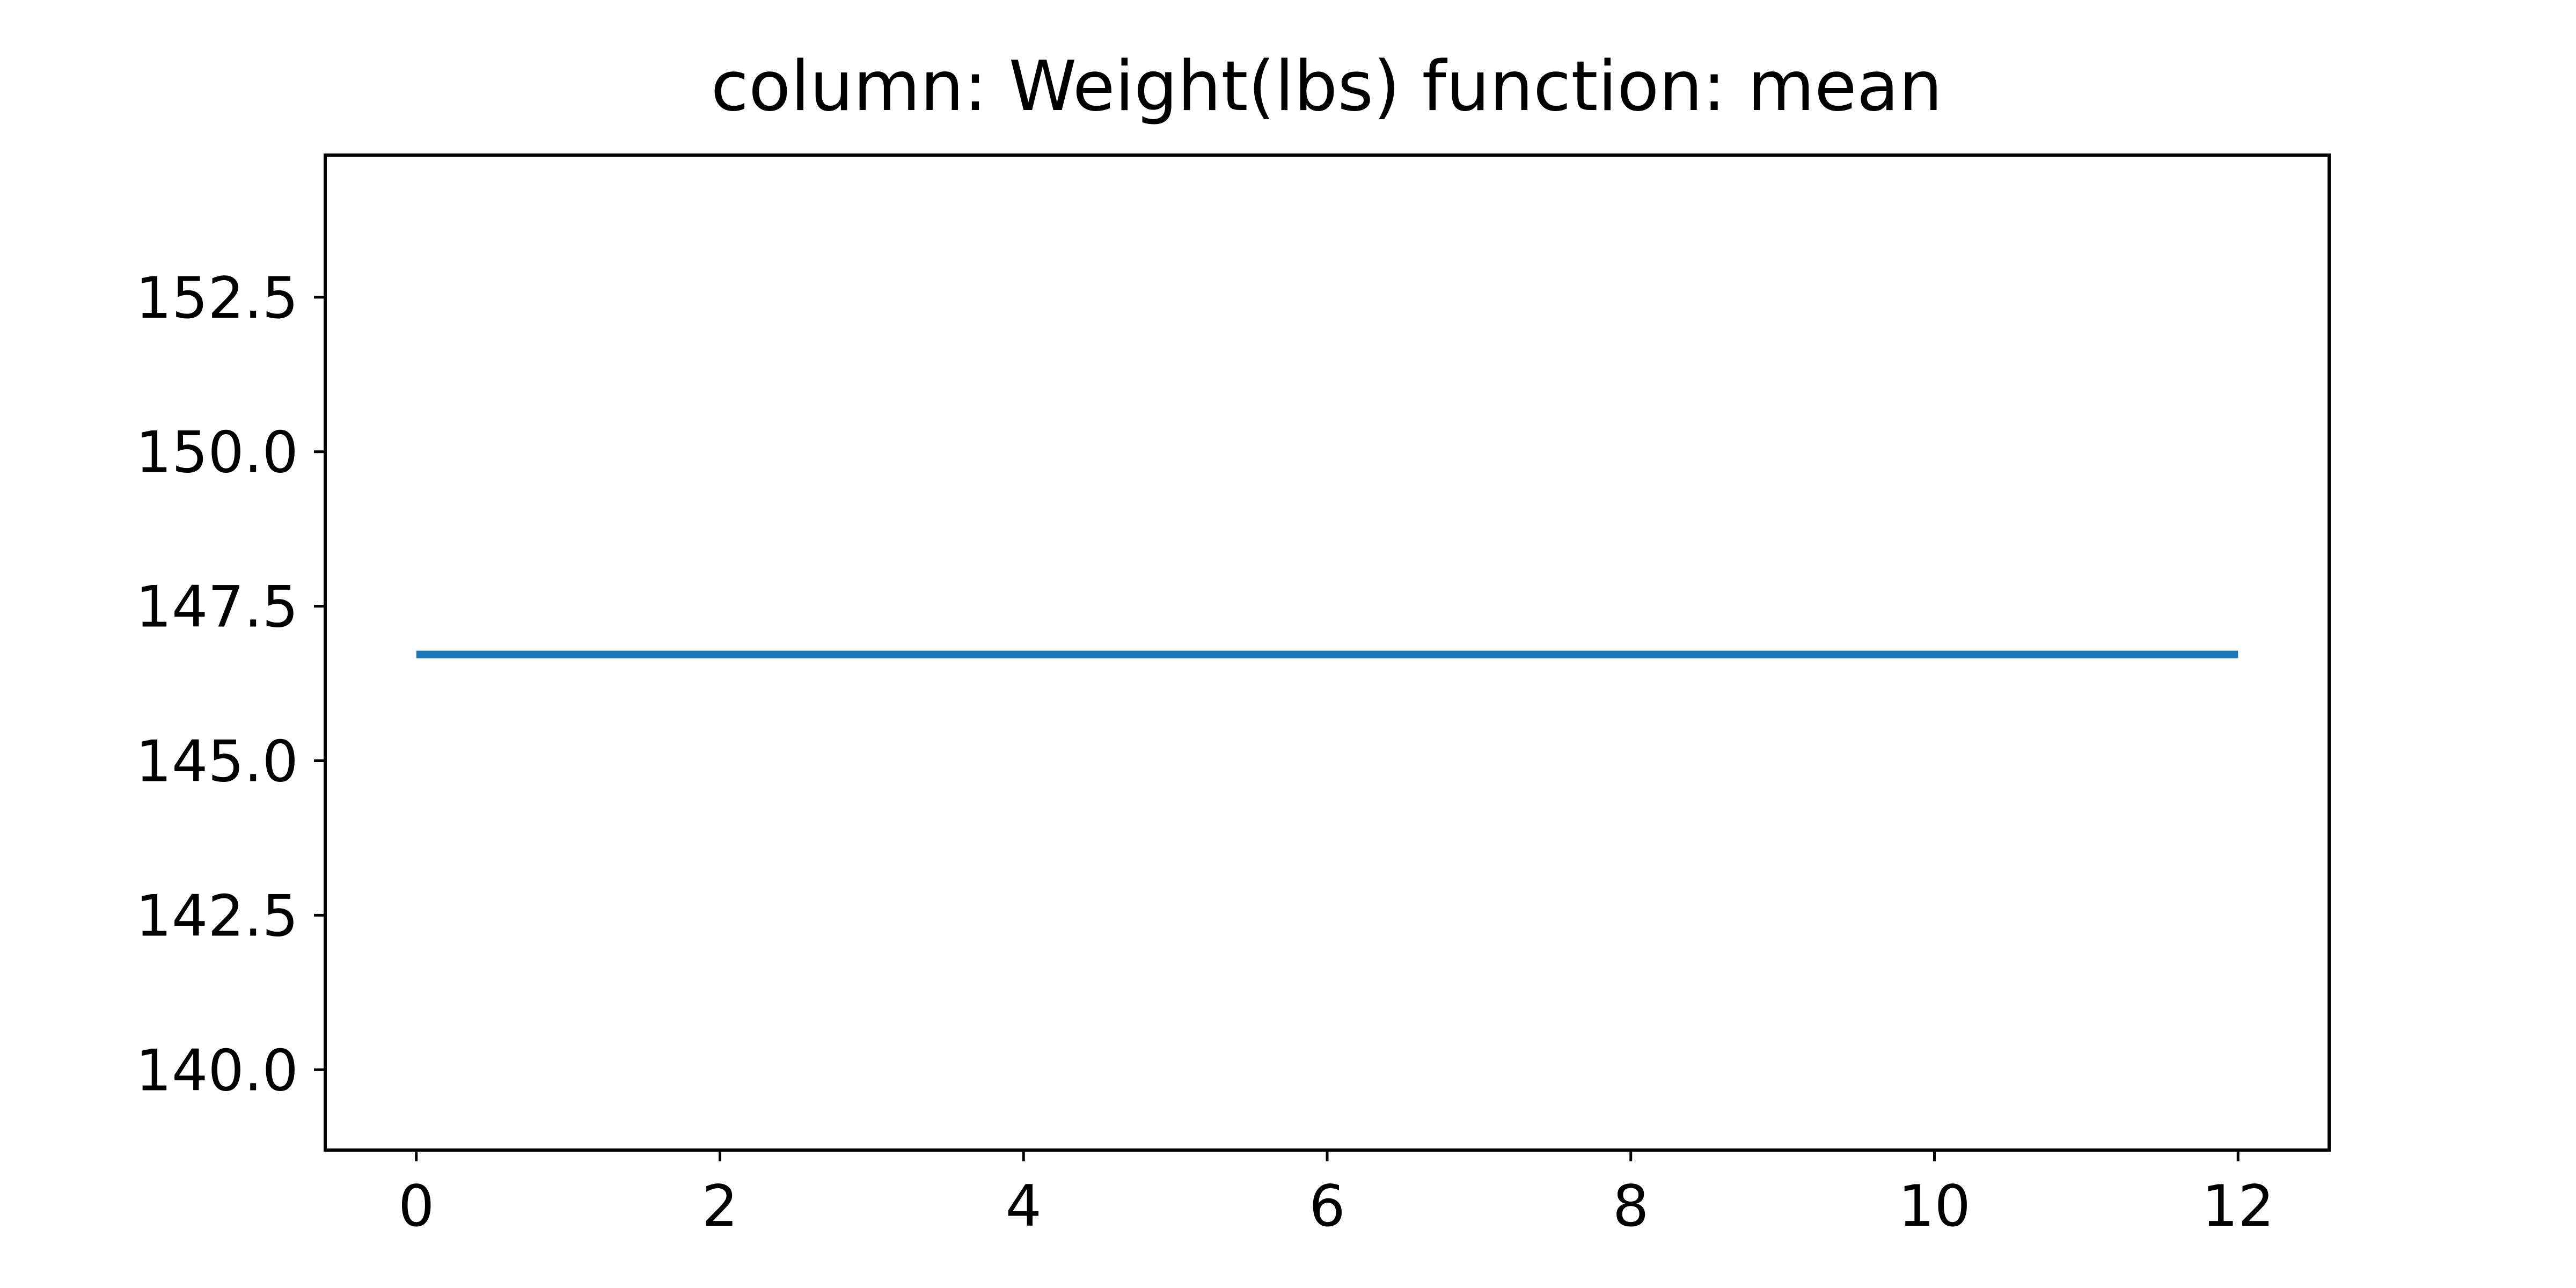  Describe the element at coordinates (720, 1206) in the screenshot. I see `x-tick-label: 2` at that location.